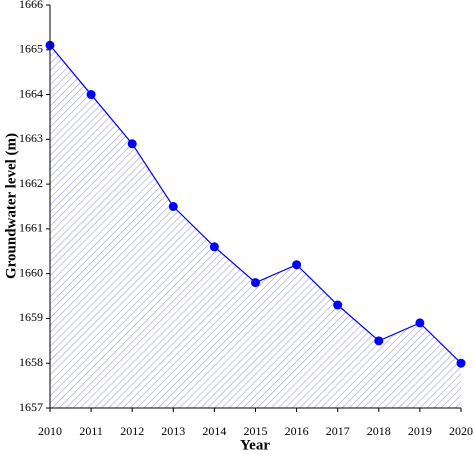  I want to click on x-tick-label: 2015, so click(256, 431).